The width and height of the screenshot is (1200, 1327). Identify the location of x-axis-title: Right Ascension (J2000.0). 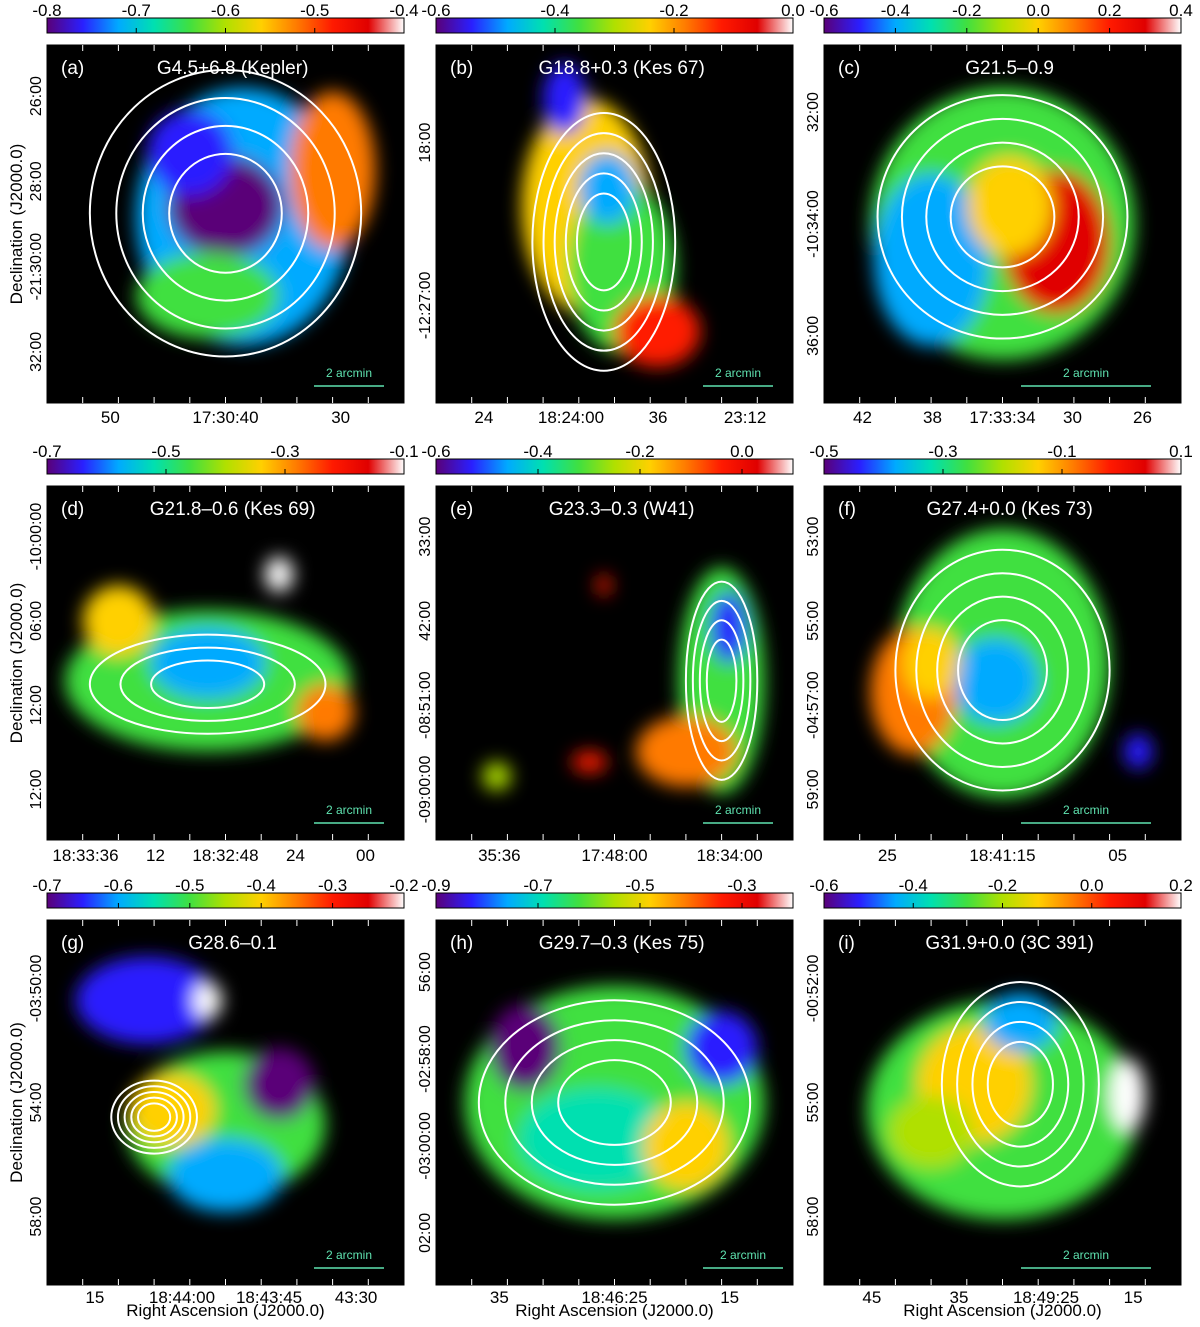
(614, 1310).